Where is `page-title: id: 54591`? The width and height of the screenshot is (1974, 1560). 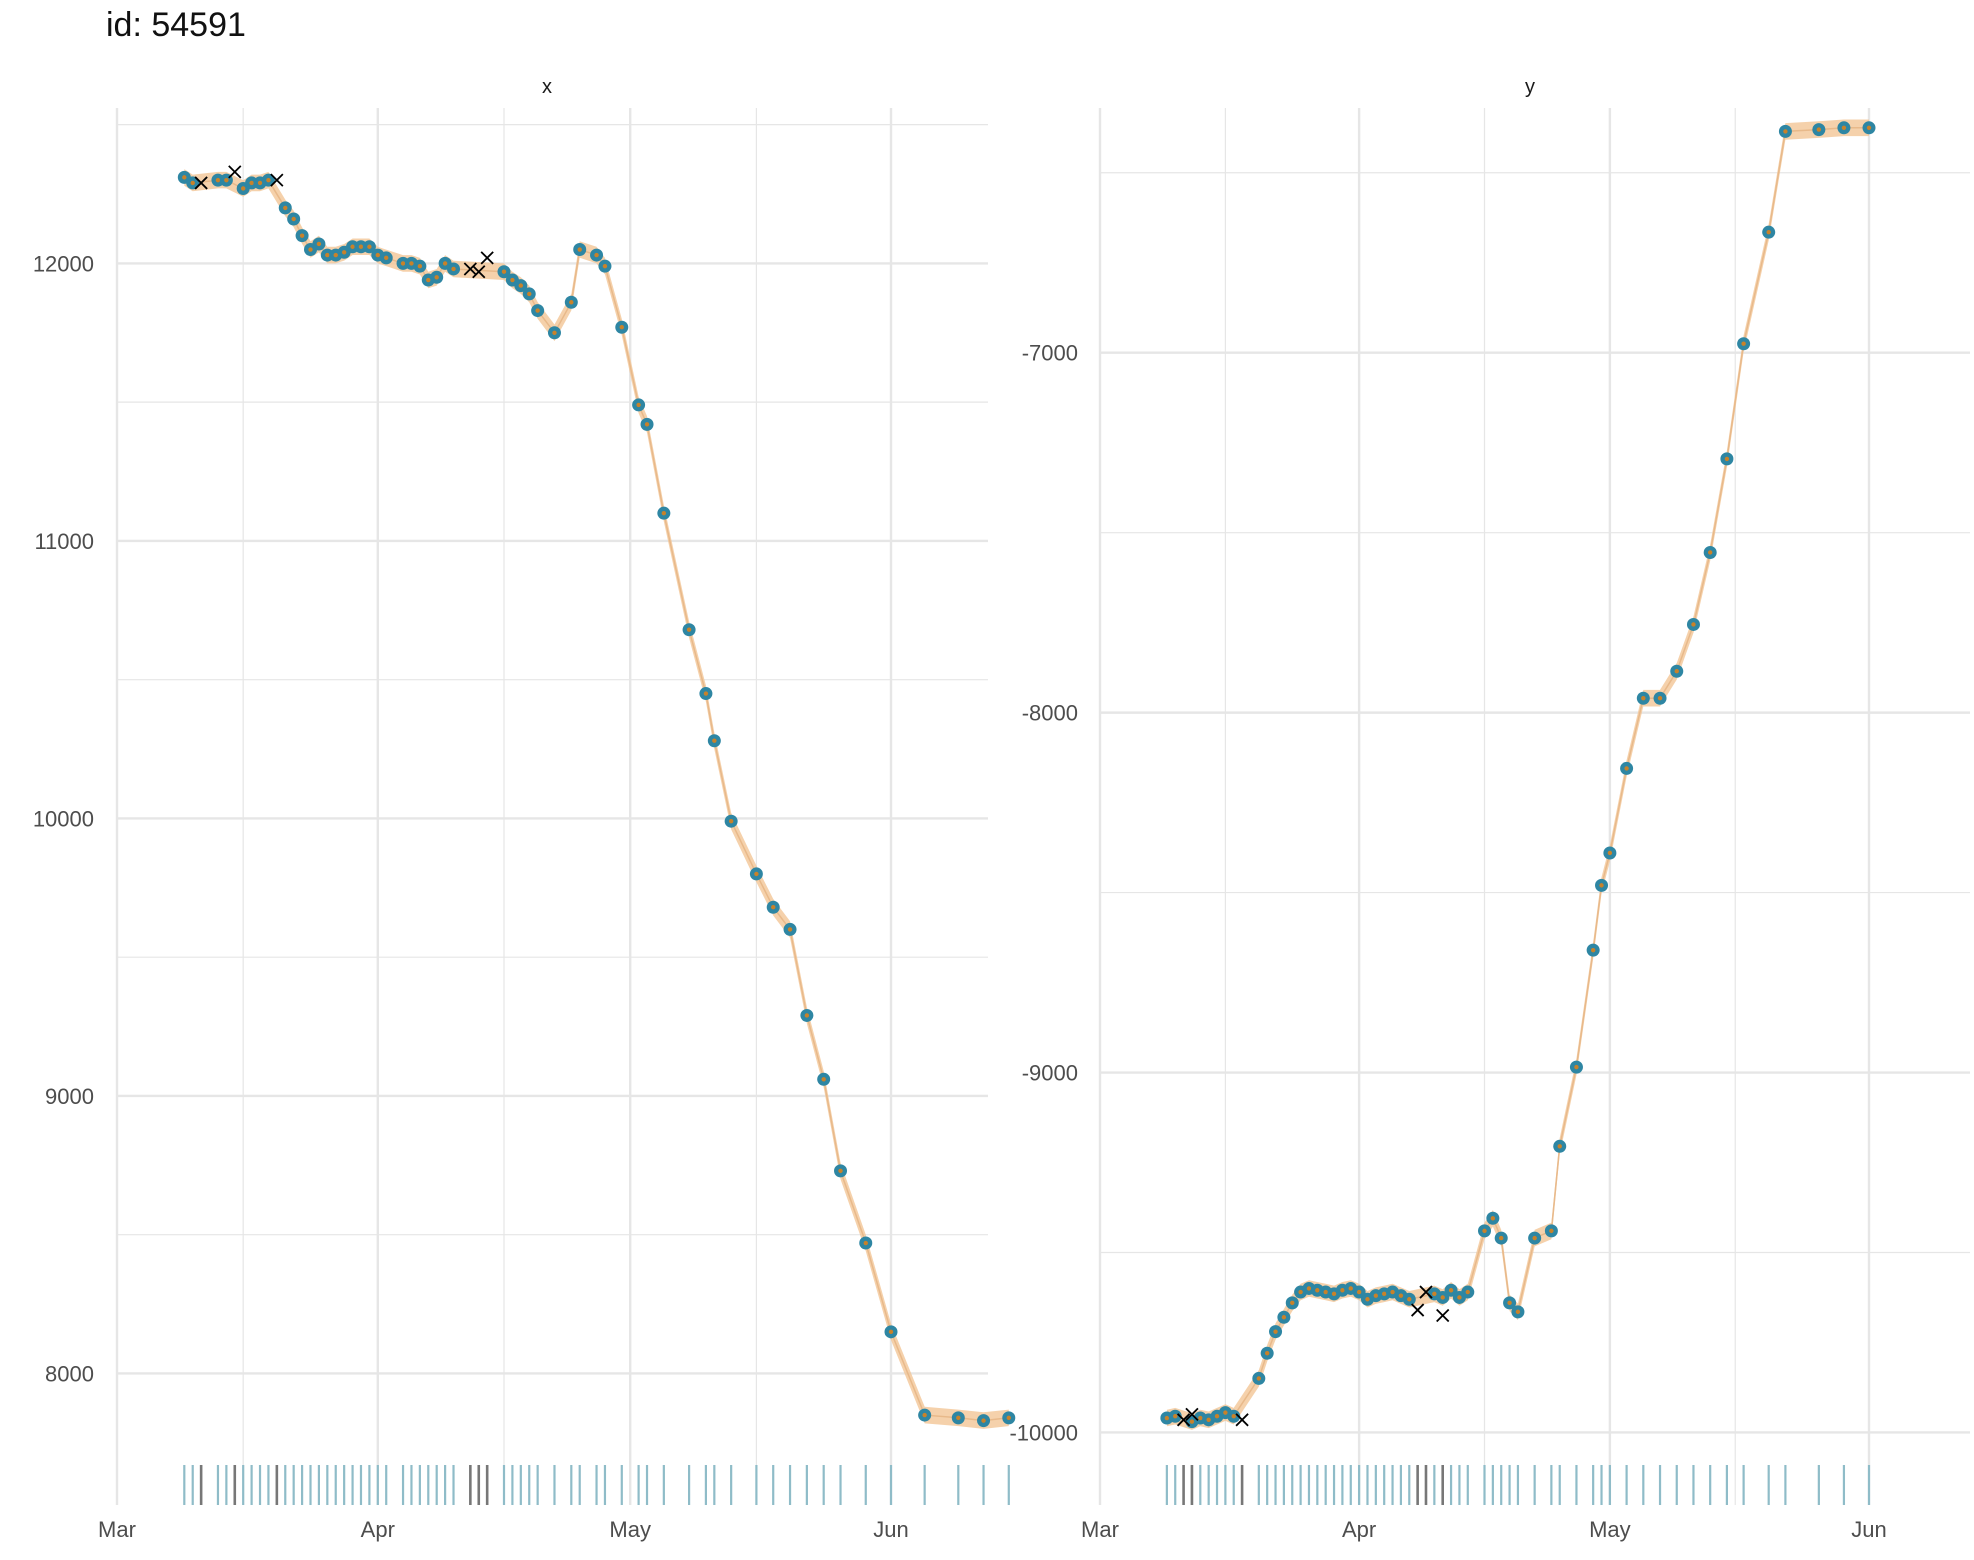 page-title: id: 54591 is located at coordinates (176, 25).